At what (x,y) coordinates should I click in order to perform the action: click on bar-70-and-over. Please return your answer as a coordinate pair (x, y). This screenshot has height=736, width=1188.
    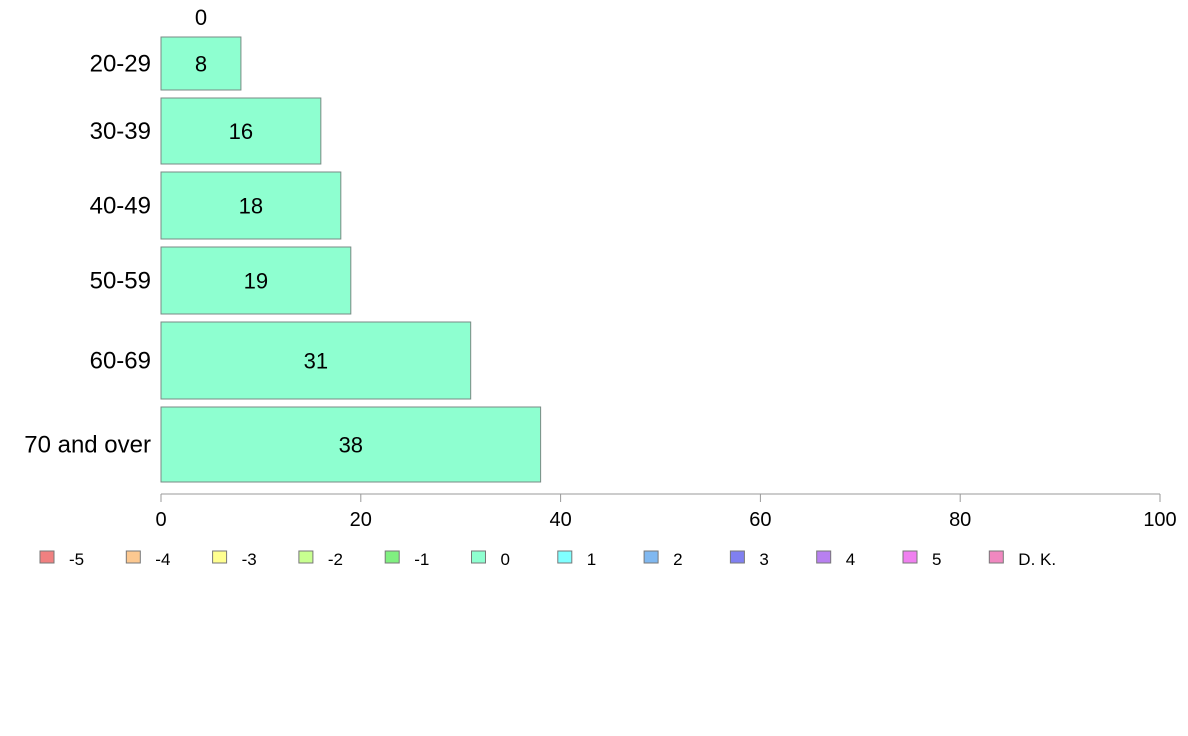
    Looking at the image, I should click on (351, 444).